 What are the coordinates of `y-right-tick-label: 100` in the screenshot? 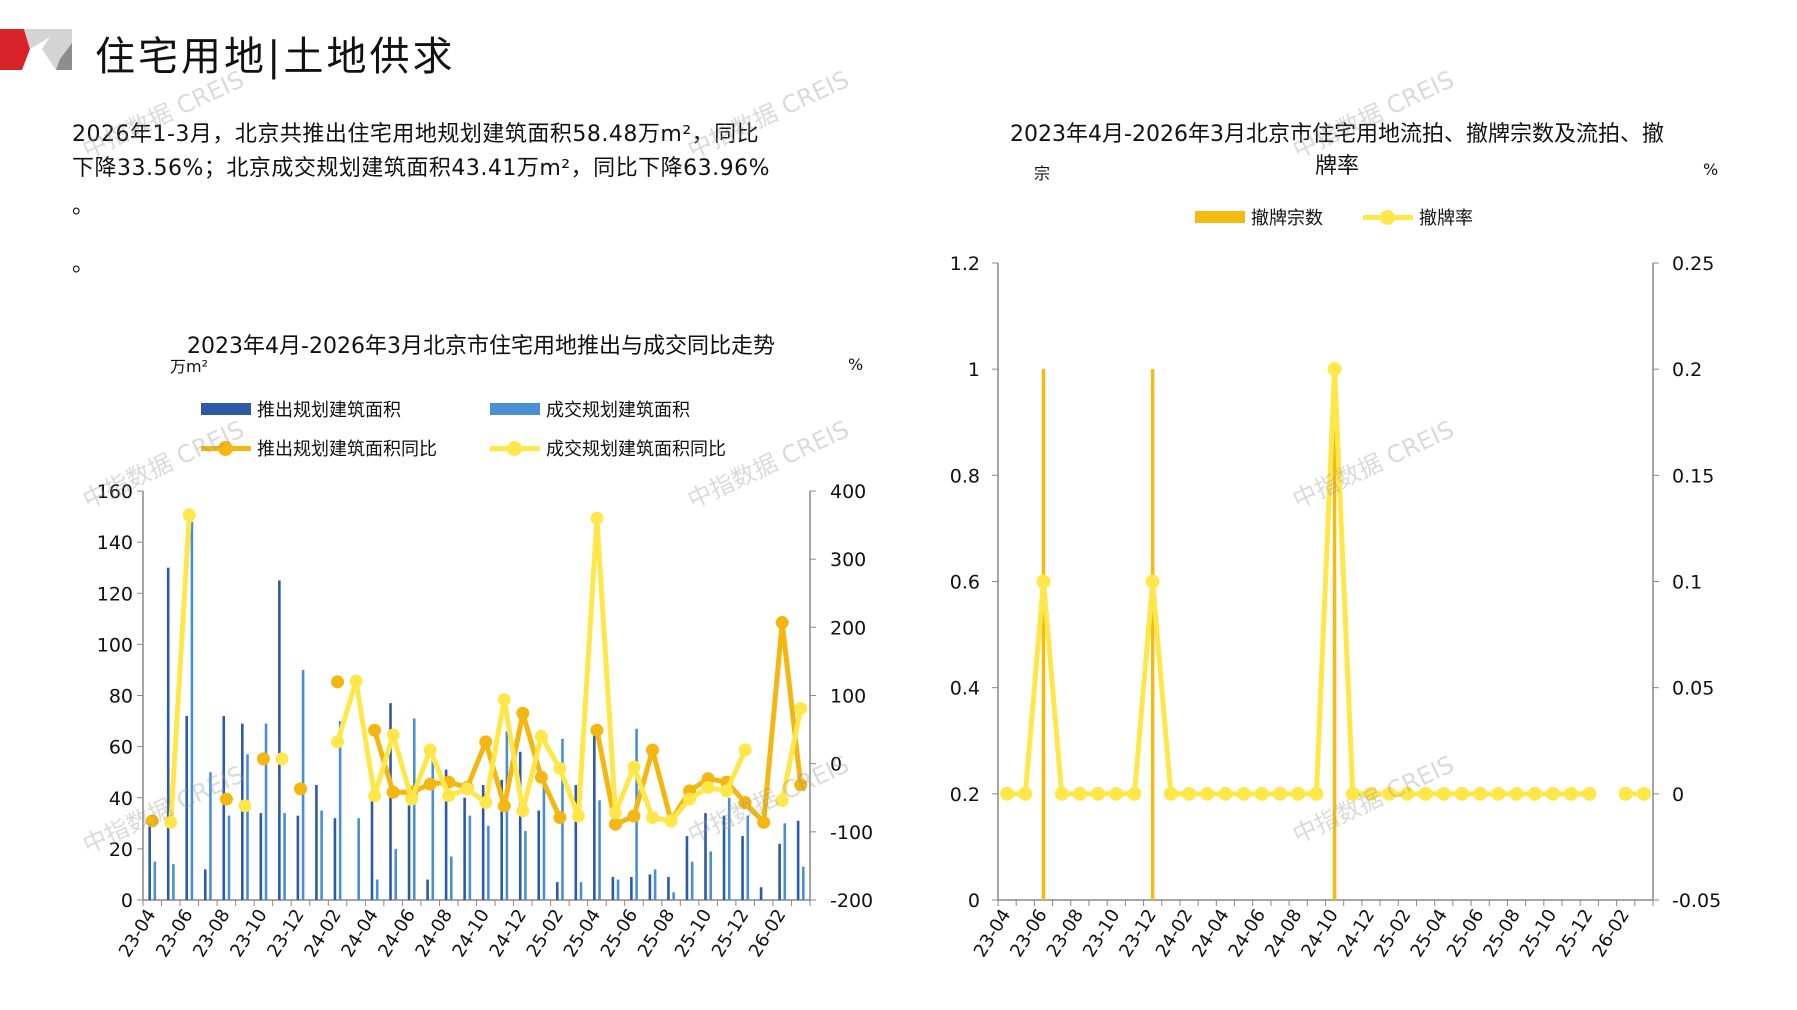 It's located at (848, 697).